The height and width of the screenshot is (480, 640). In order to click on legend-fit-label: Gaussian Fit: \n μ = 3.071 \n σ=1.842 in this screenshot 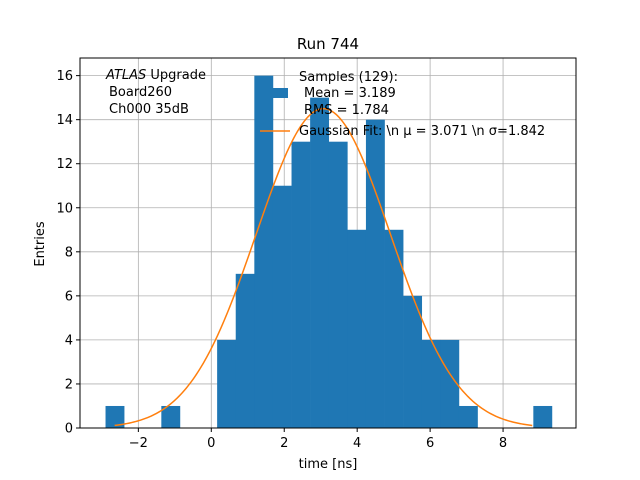, I will do `click(422, 131)`.